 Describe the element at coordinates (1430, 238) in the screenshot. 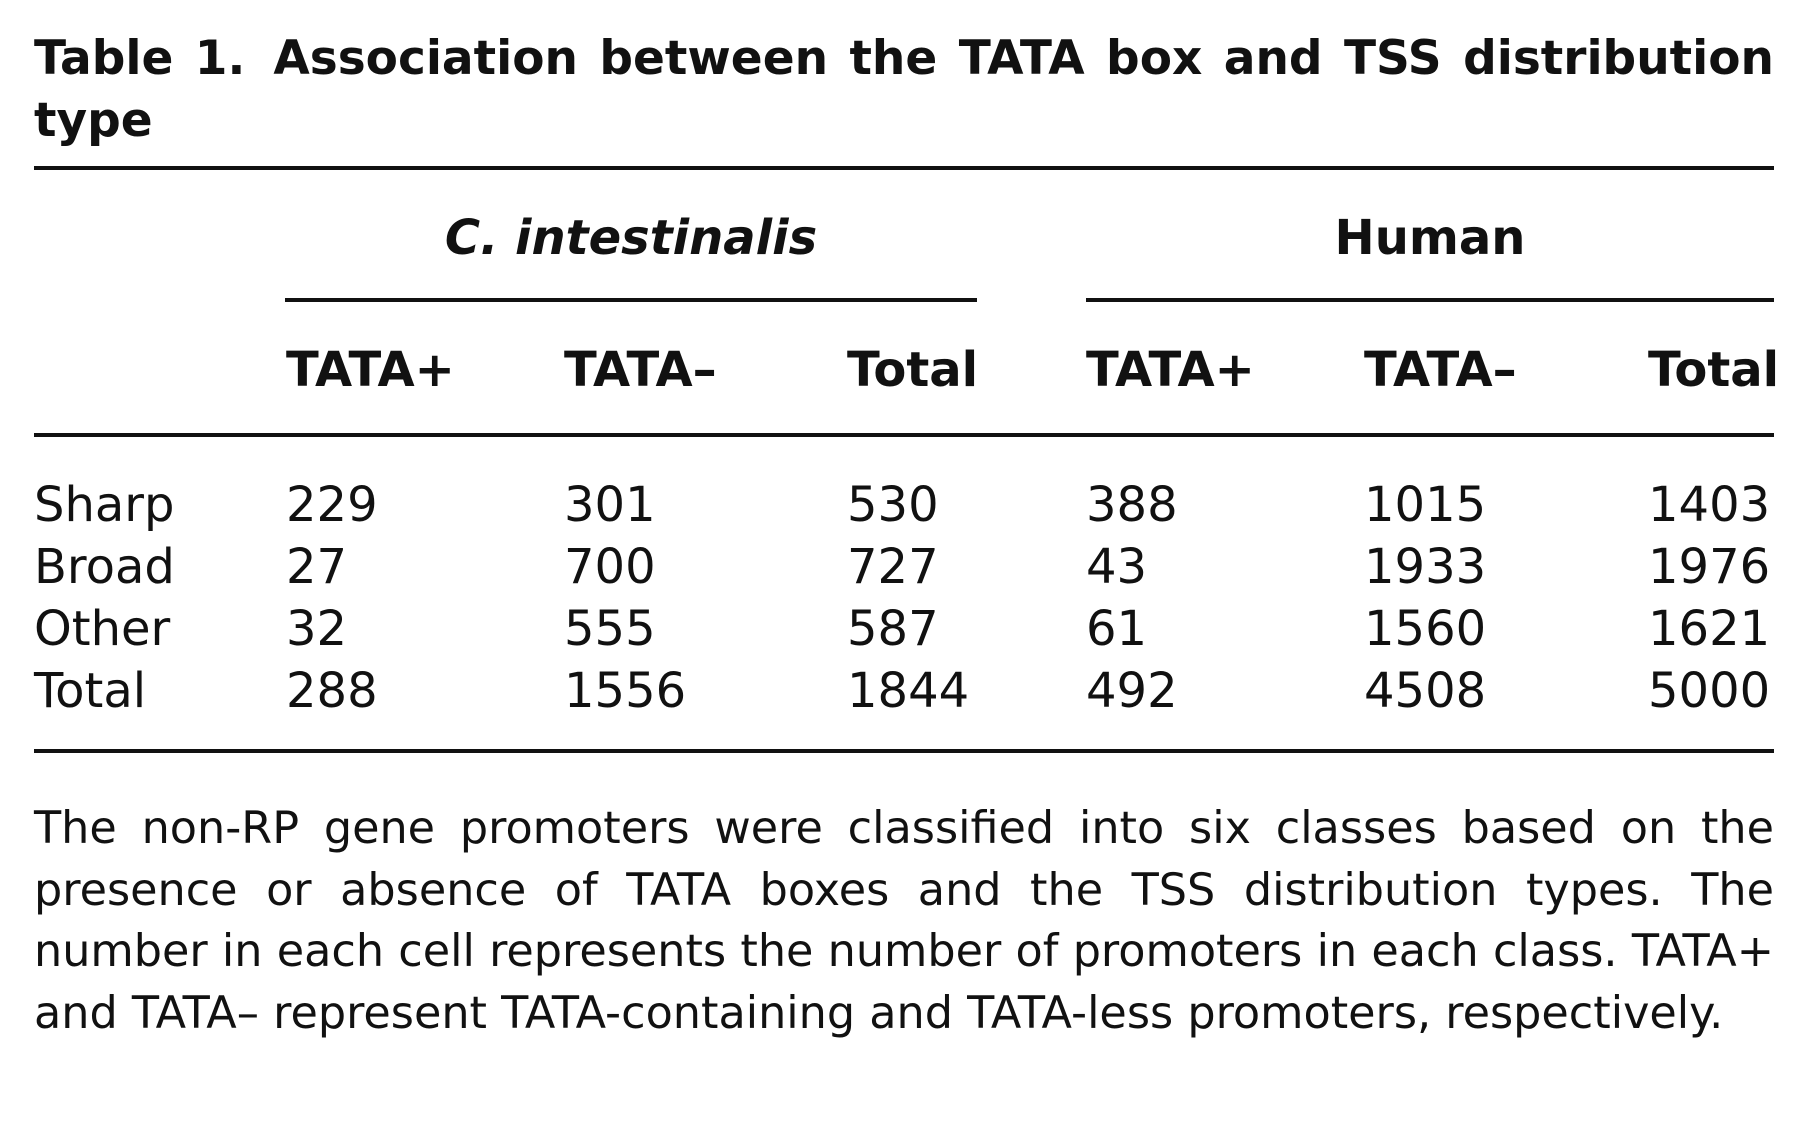

I see `group-header-human: Human` at that location.